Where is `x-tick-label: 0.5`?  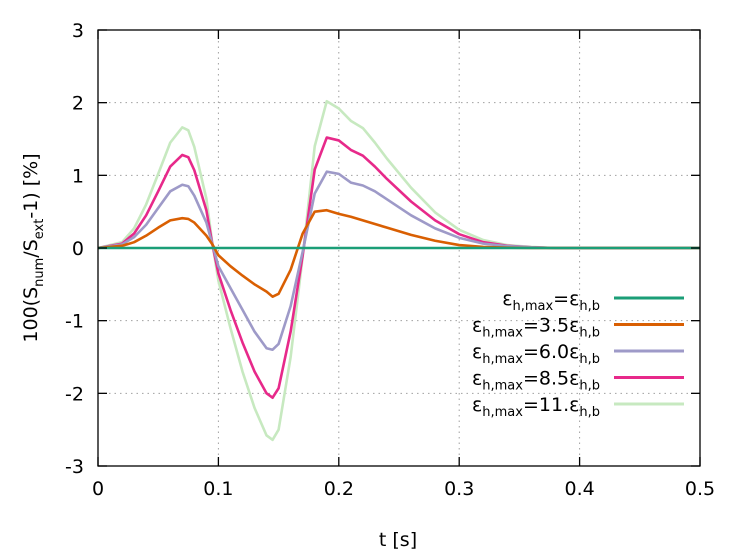 x-tick-label: 0.5 is located at coordinates (700, 489).